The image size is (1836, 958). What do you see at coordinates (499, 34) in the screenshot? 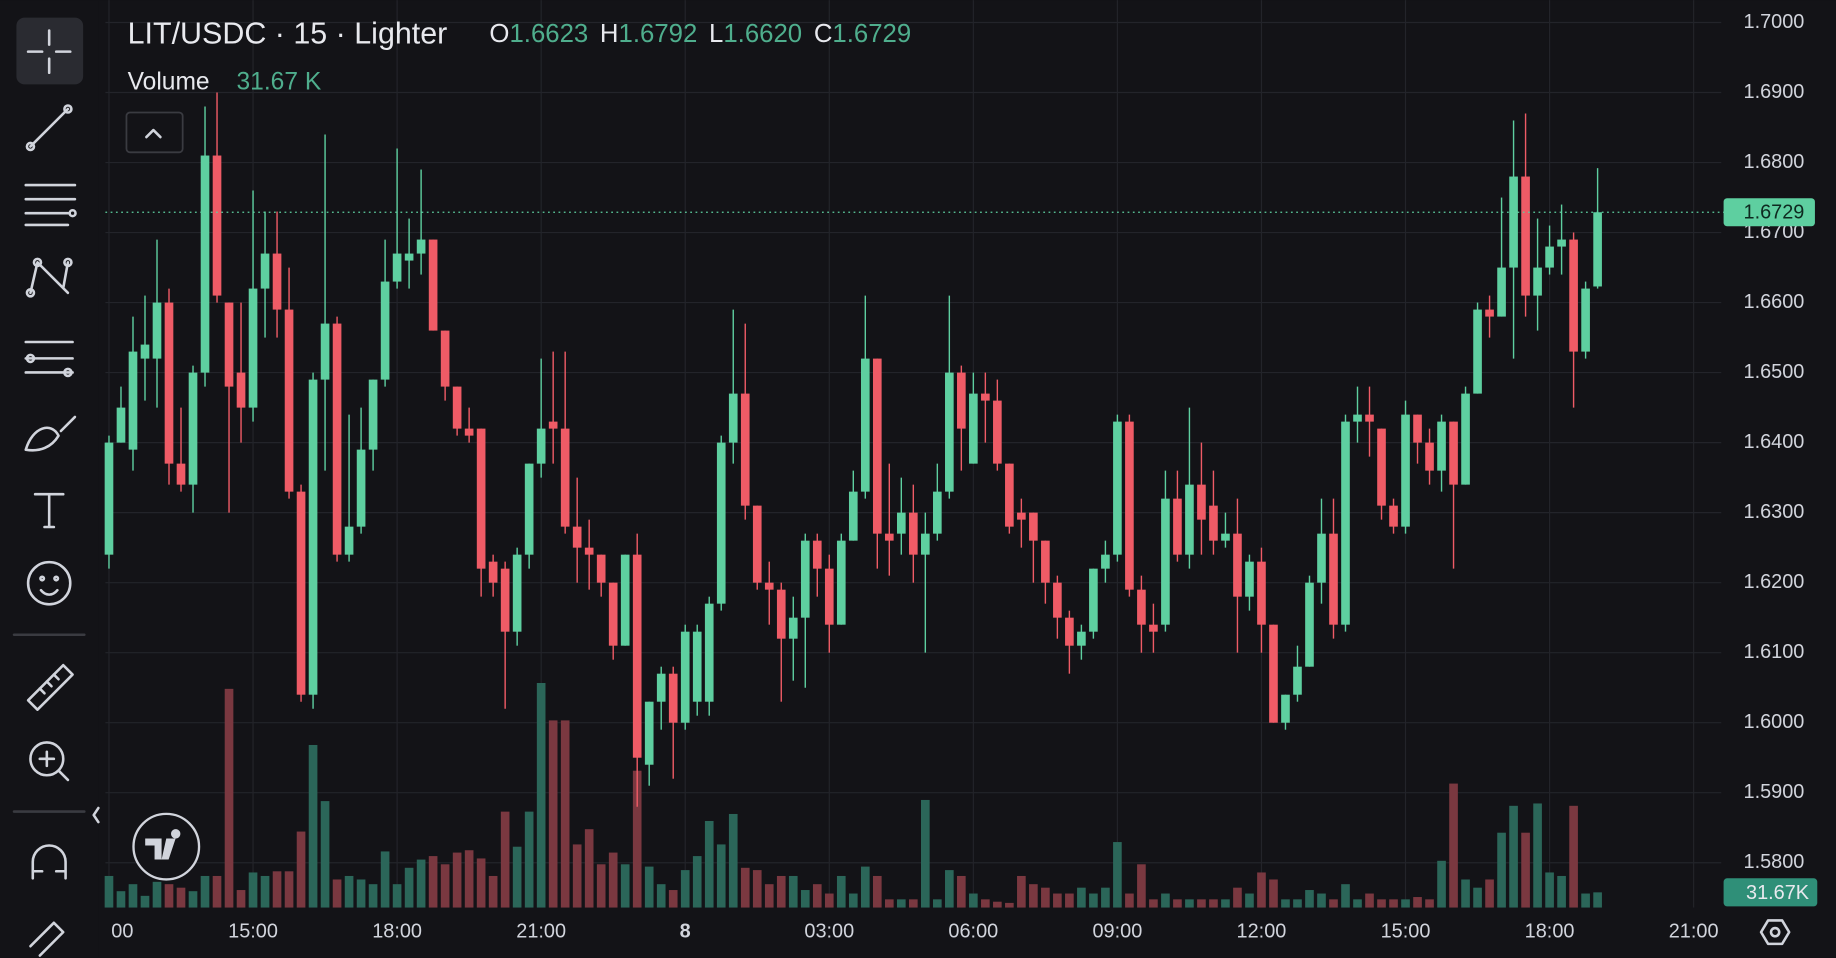
I see `ohlc-name: O` at bounding box center [499, 34].